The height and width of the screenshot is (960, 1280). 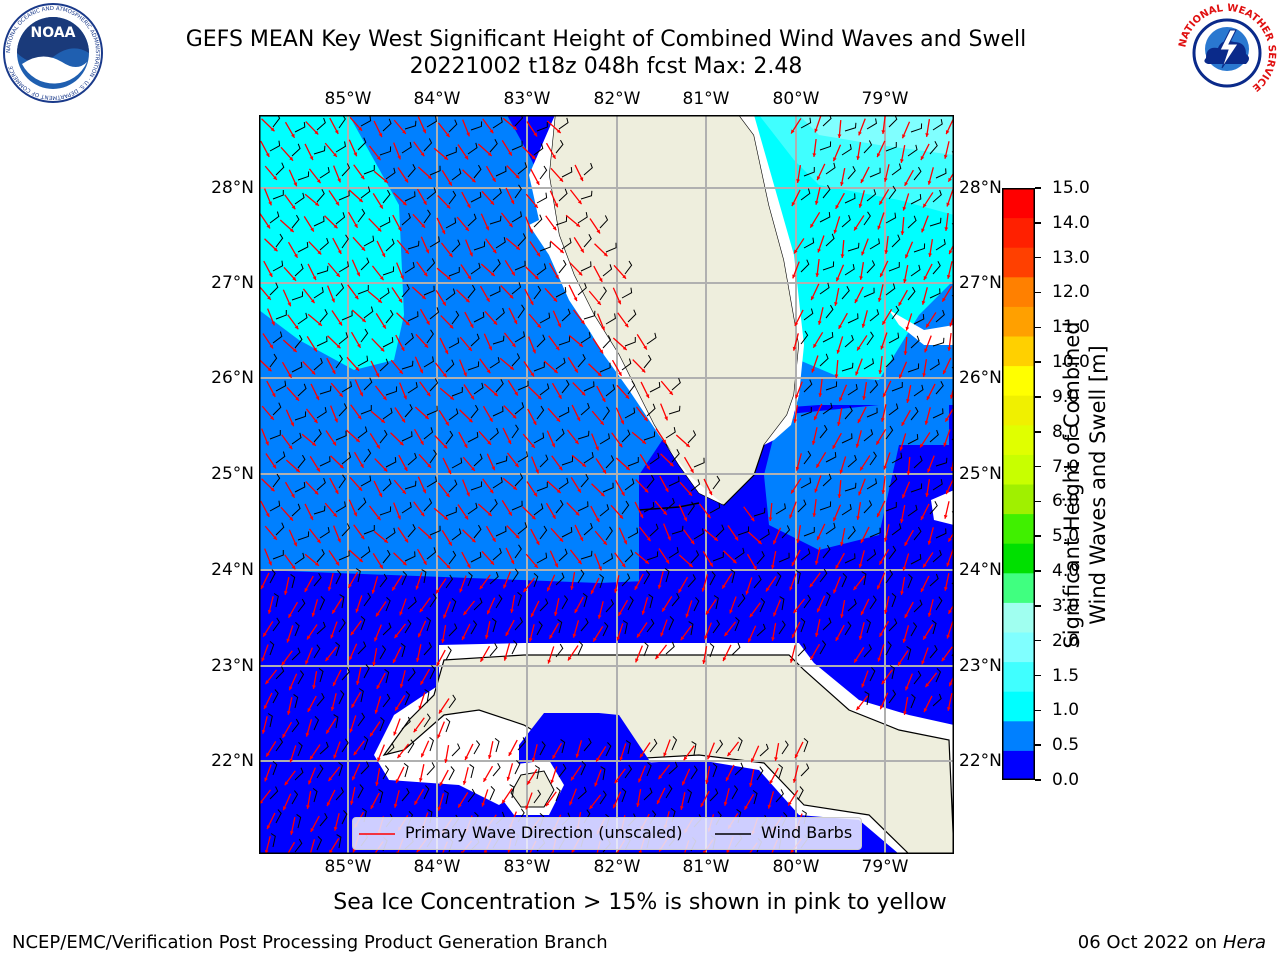 I want to click on colorbar-tick: 14.0, so click(x=1071, y=222).